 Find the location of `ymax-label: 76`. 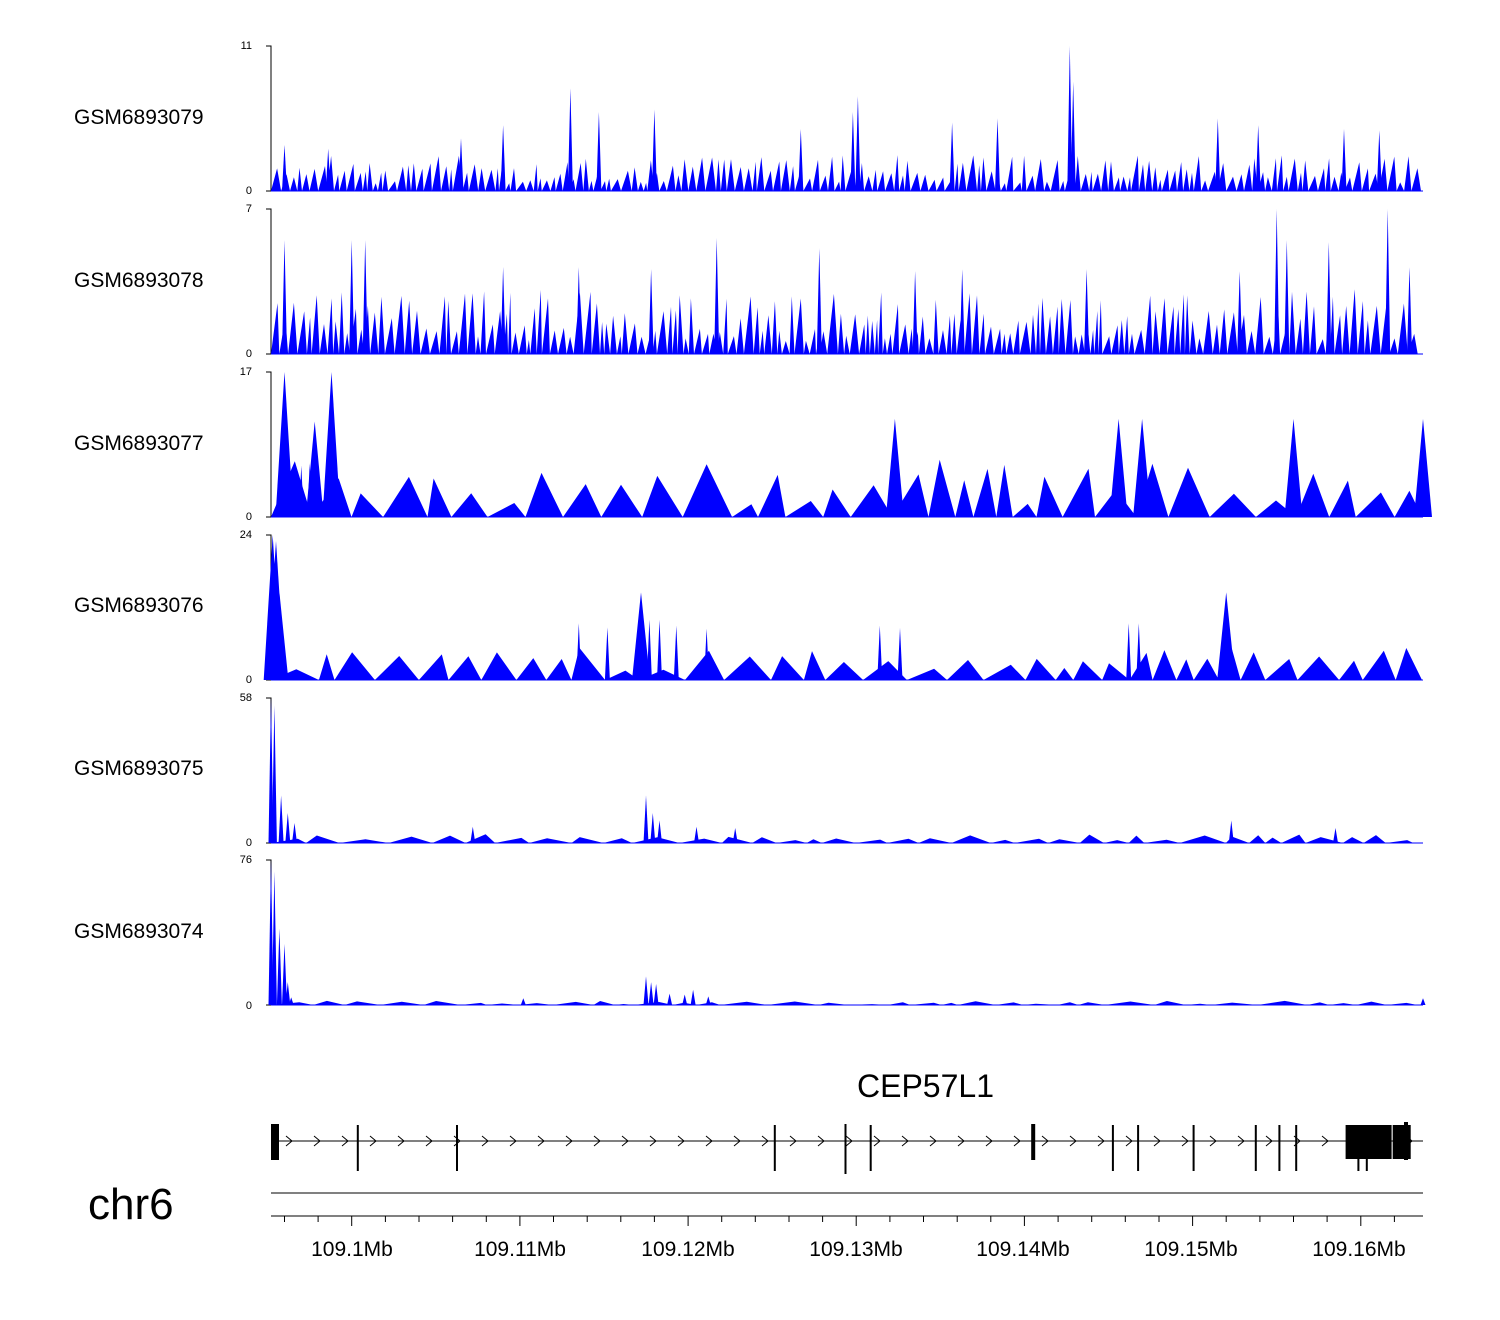

ymax-label: 76 is located at coordinates (245, 860).